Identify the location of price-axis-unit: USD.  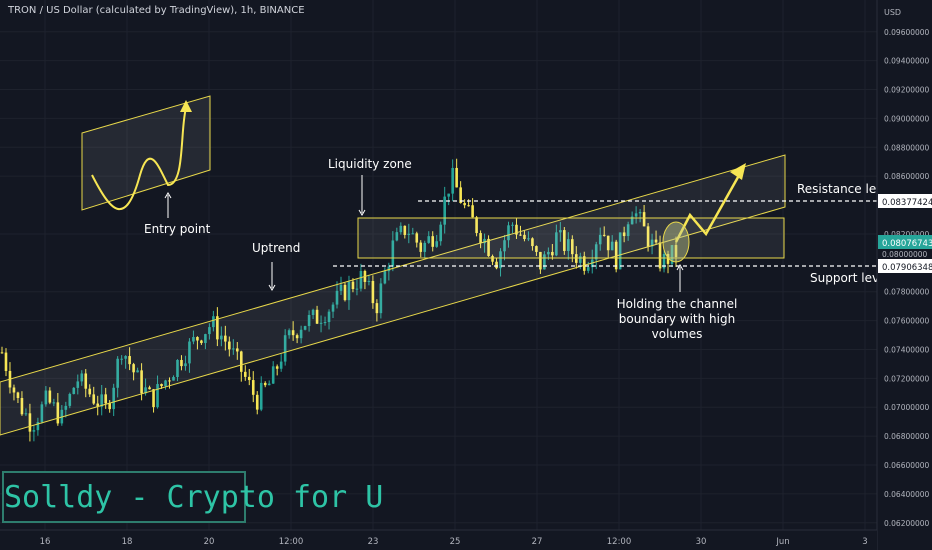
(892, 12).